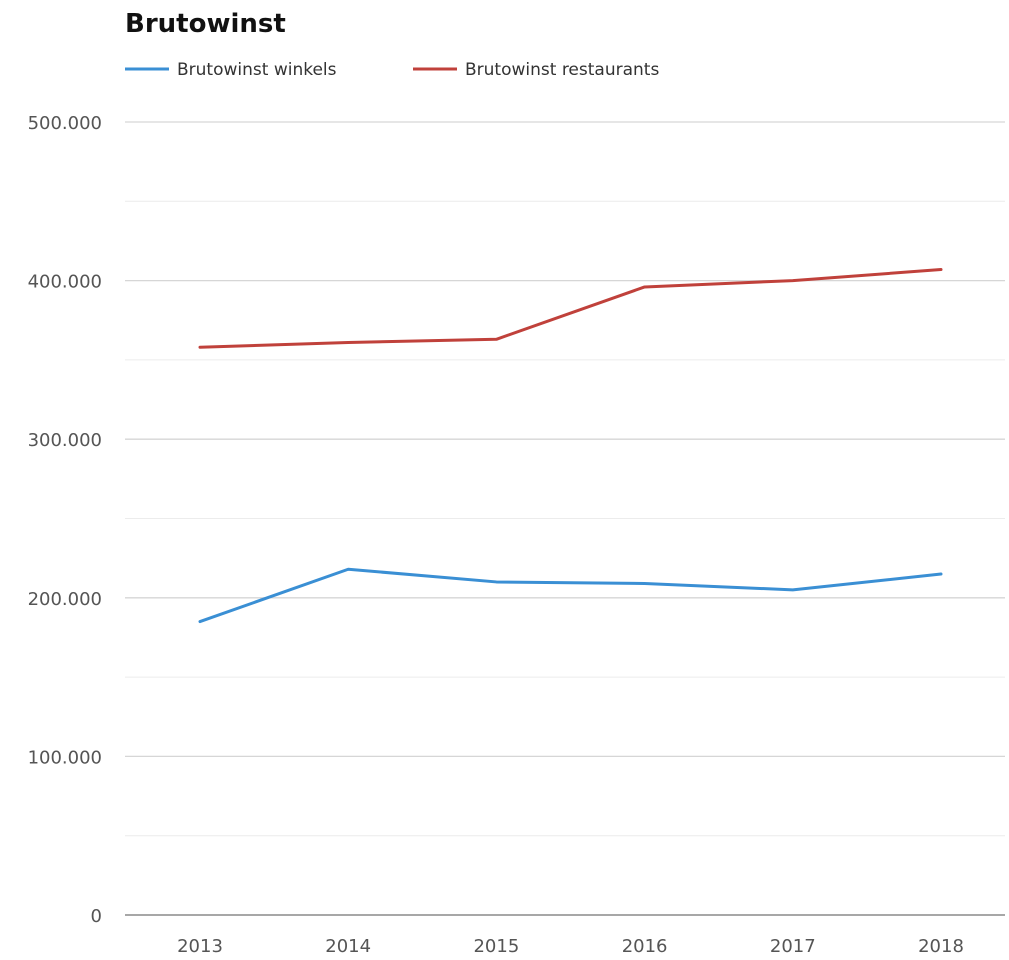  I want to click on legend-label: Brutowinst winkels, so click(257, 70).